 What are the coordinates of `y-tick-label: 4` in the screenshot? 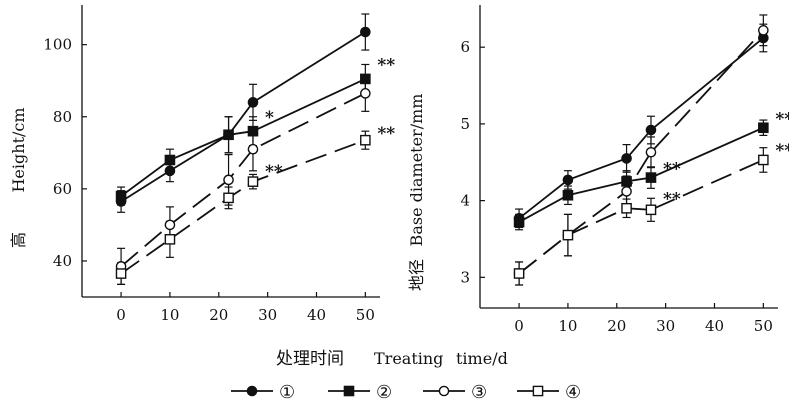 It's located at (465, 201).